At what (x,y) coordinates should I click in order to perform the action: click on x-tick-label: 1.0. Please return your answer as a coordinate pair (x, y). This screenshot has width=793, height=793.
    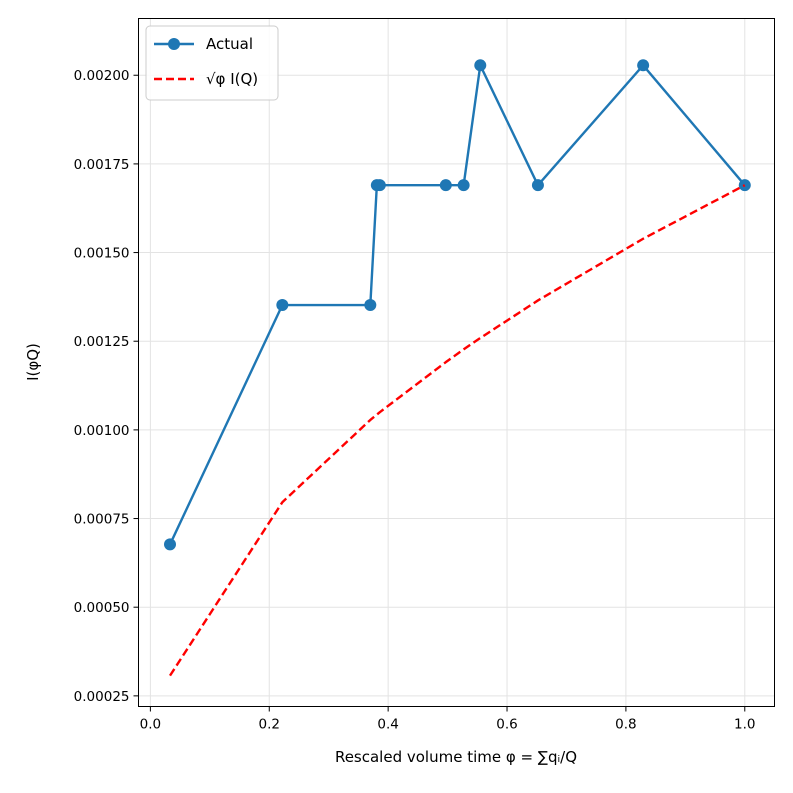
    Looking at the image, I should click on (744, 725).